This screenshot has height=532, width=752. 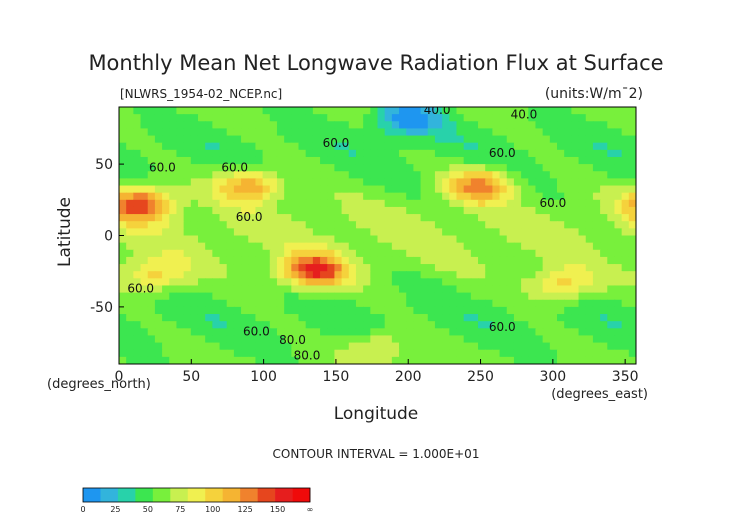 What do you see at coordinates (115, 509) in the screenshot?
I see `colorbar-tick-label: 25` at bounding box center [115, 509].